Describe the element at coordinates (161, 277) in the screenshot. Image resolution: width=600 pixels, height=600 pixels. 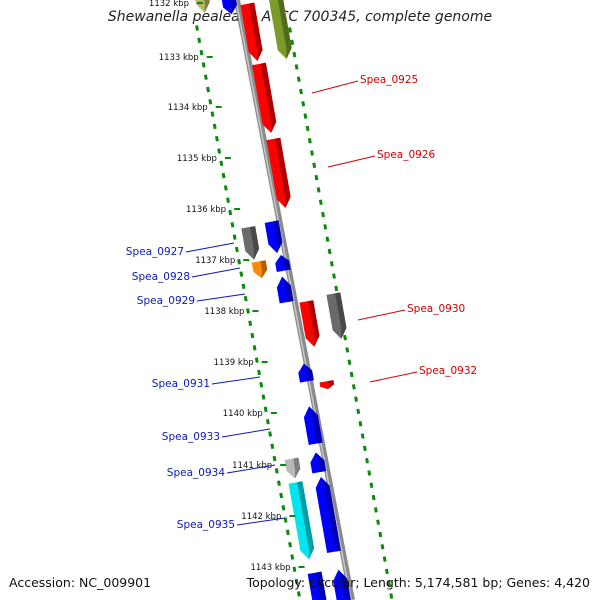
I see `reverse-gene-label: Spea_0928` at that location.